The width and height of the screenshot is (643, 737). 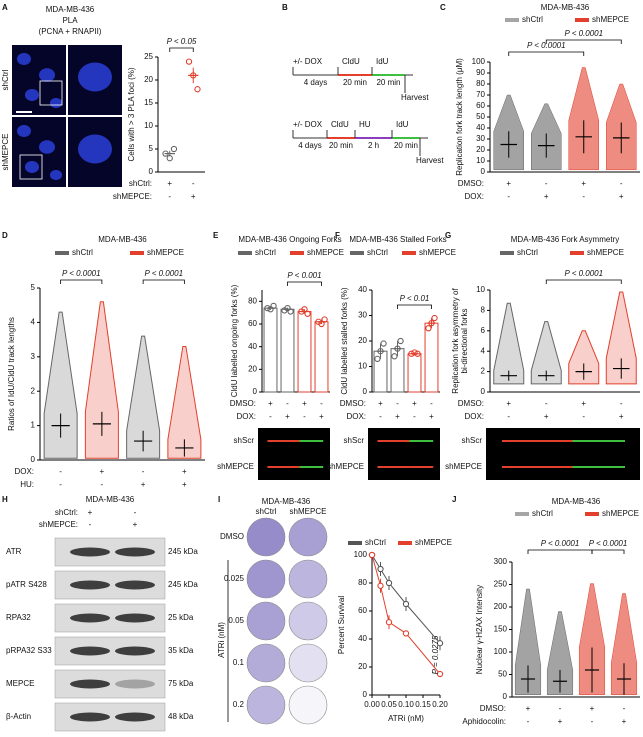 I want to click on y-tick-label: 90, so click(x=480, y=72).